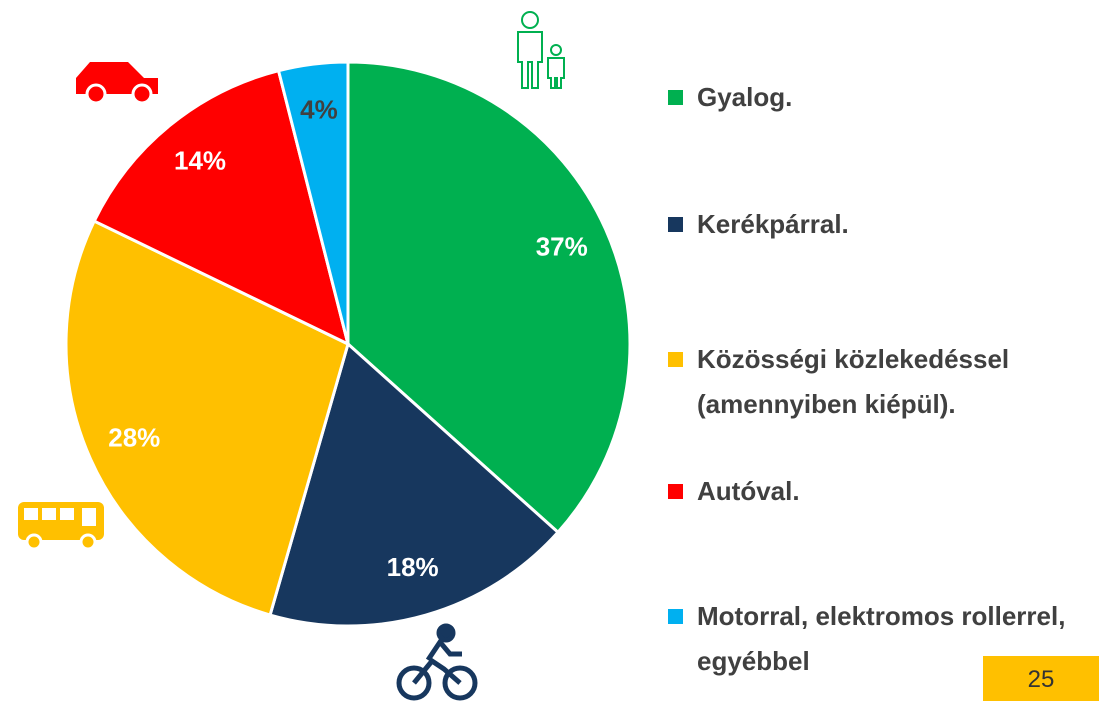  Describe the element at coordinates (745, 97) in the screenshot. I see `legend-label: Gyalog.` at that location.